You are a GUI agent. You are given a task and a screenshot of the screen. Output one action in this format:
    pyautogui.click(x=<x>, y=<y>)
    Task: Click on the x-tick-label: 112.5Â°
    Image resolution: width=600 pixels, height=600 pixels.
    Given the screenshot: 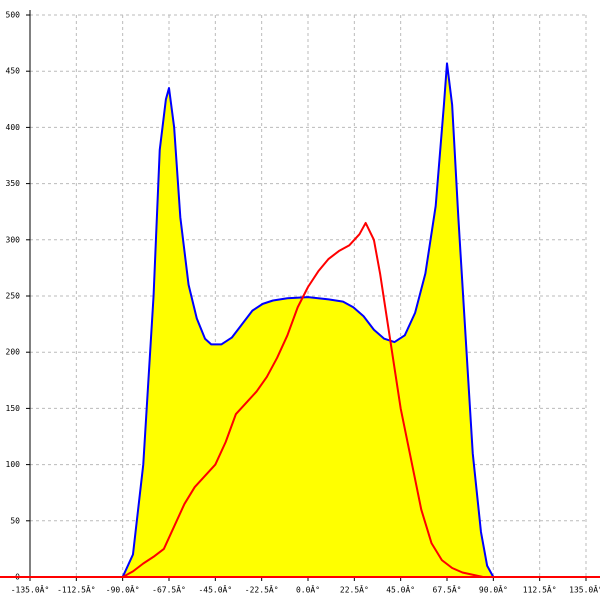 What is the action you would take?
    pyautogui.click(x=540, y=589)
    